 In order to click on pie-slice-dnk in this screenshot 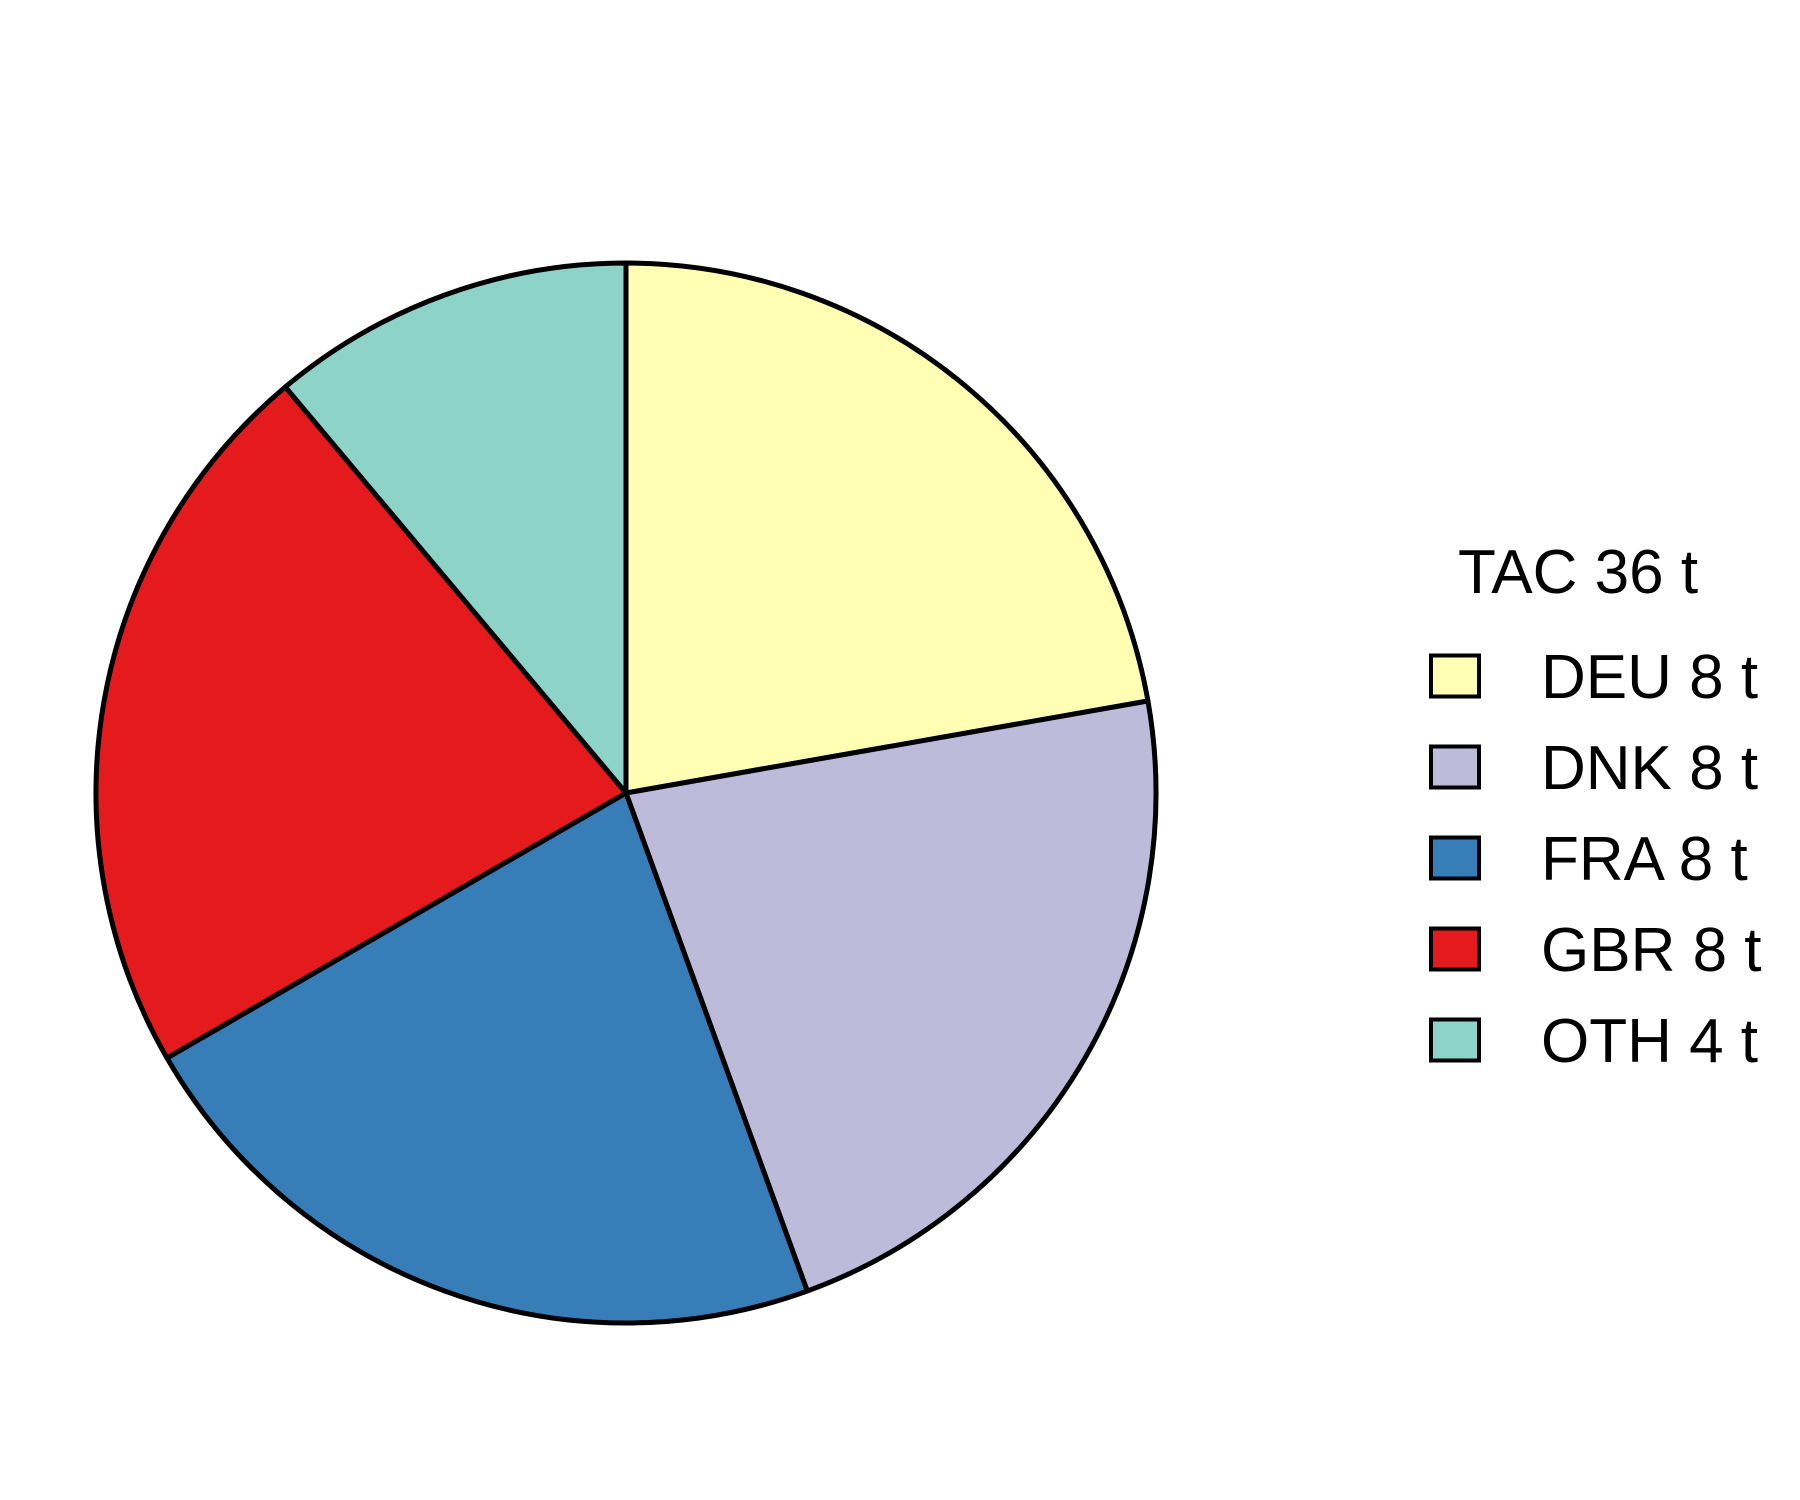, I will do `click(891, 996)`.